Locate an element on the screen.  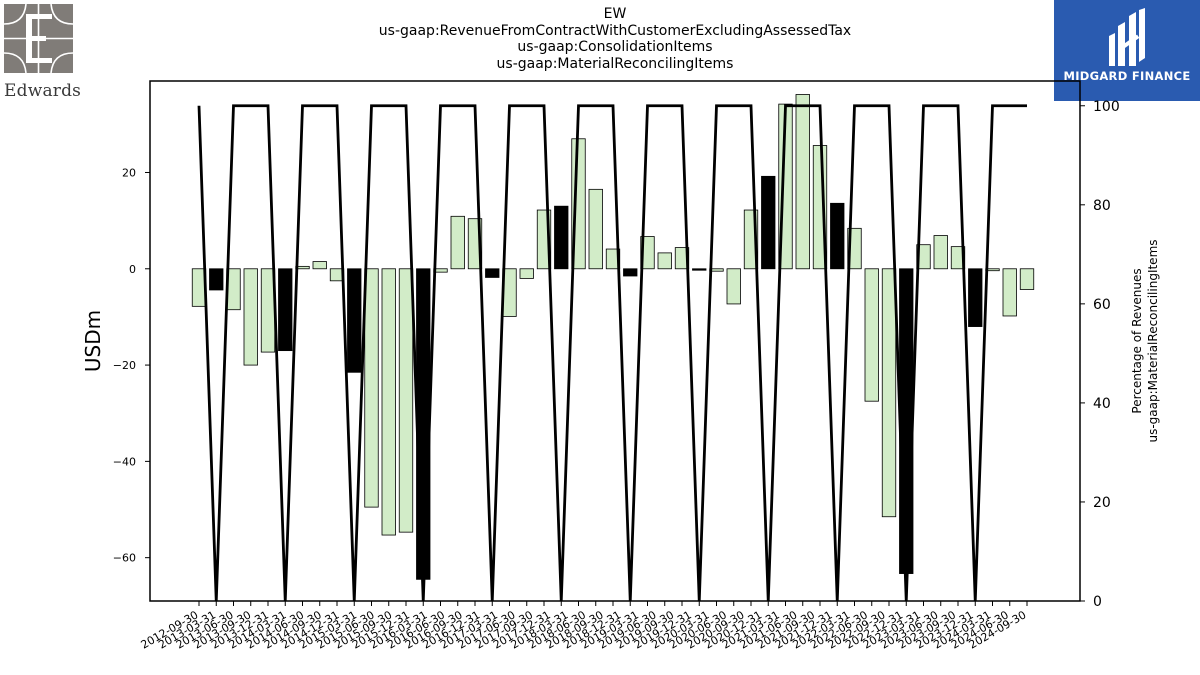
y-tick-label: 0 is located at coordinates (132, 269).